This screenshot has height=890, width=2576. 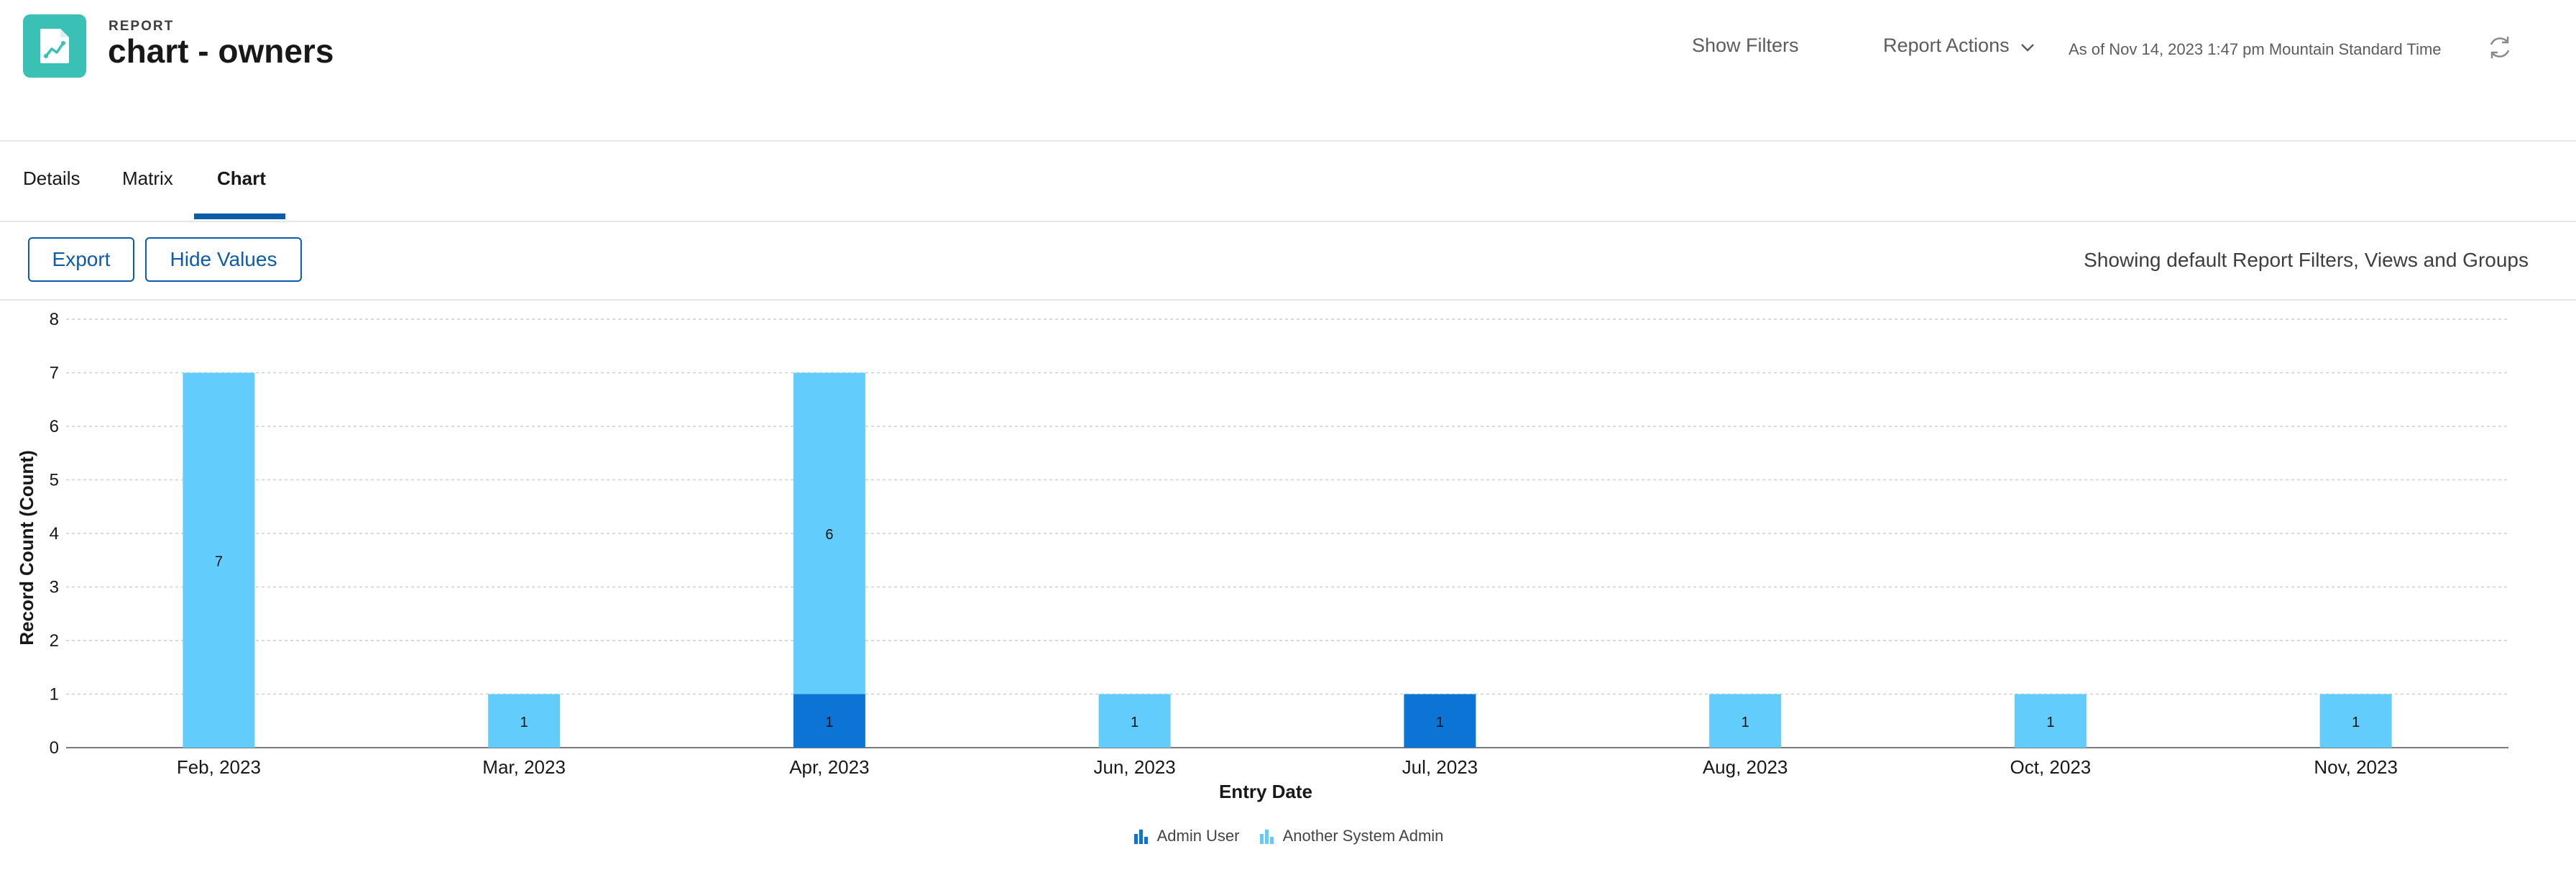 I want to click on y-tick-label: 2, so click(x=54, y=641).